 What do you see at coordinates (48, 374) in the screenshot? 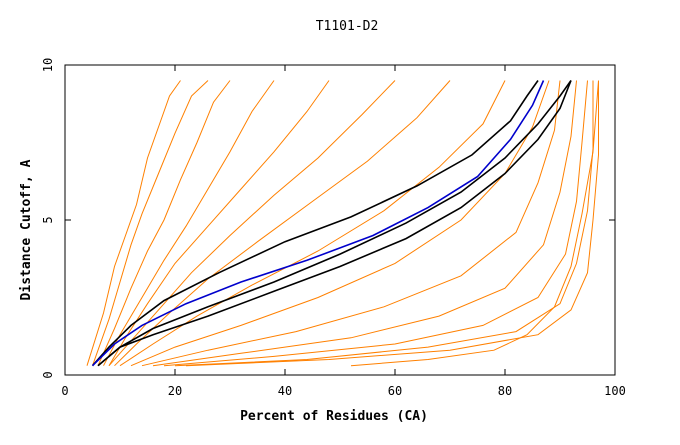
I see `y-tick-label: 0` at bounding box center [48, 374].